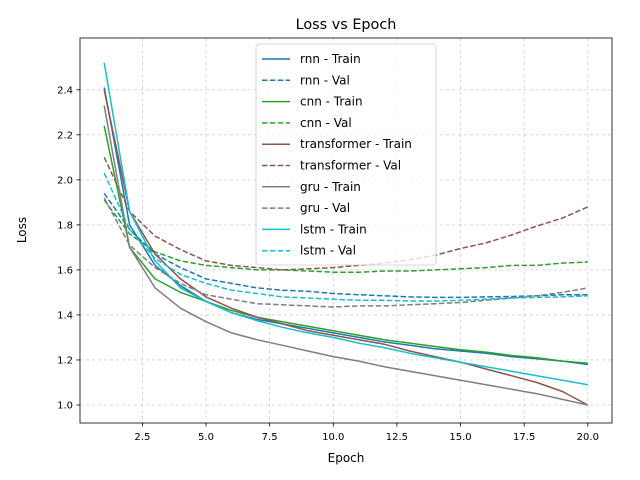  Describe the element at coordinates (350, 166) in the screenshot. I see `legend-label: transformer - Val` at that location.